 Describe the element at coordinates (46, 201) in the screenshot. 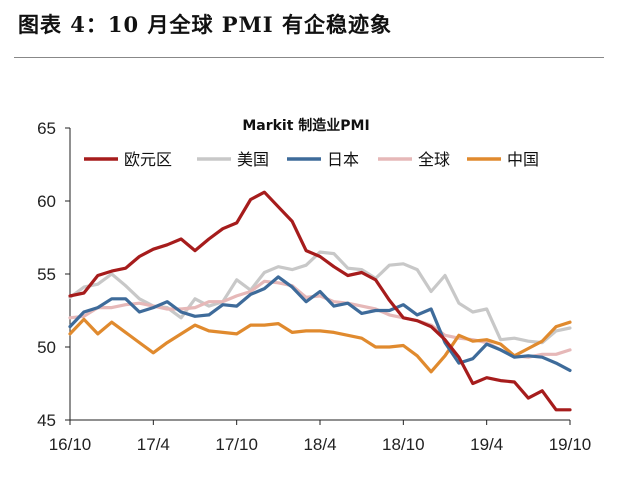

I see `y-tick-label: 60` at that location.